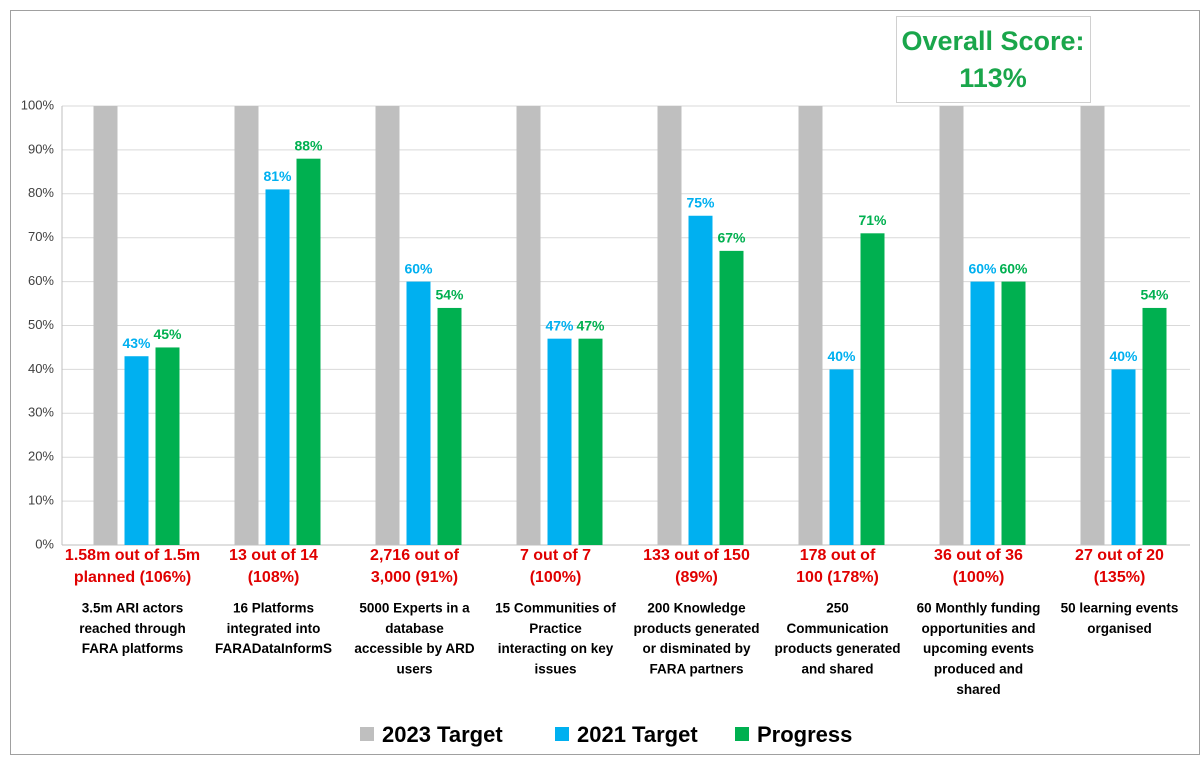  I want to click on progress-label: 7 out of 7, so click(555, 555).